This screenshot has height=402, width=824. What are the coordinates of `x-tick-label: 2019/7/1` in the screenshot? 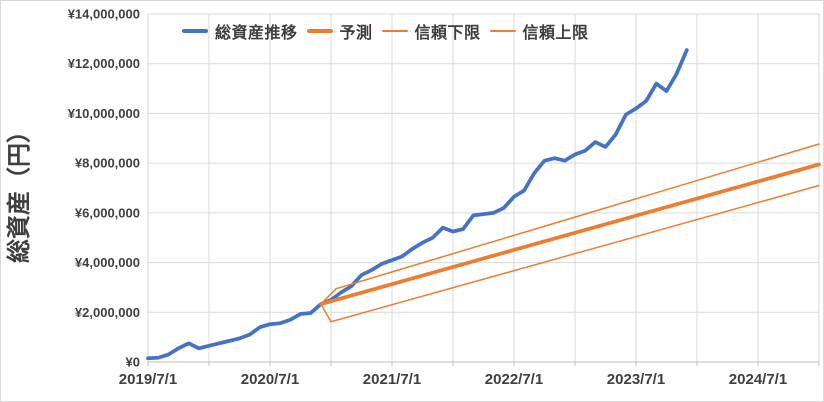 It's located at (148, 379).